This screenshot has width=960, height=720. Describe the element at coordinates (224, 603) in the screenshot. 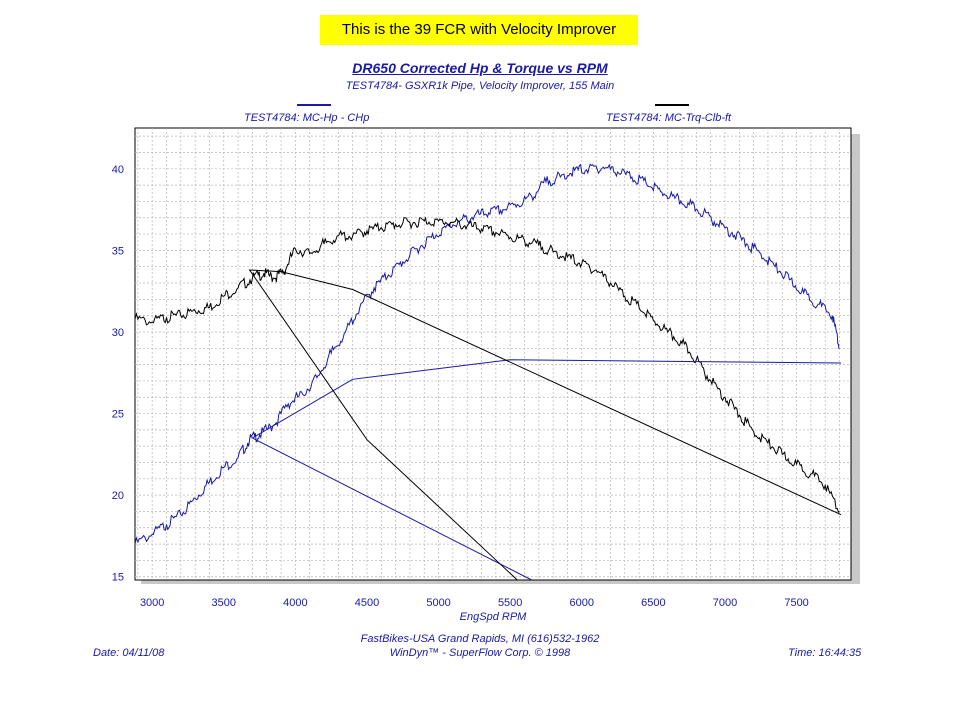

I see `x-tick-label: 3500` at that location.